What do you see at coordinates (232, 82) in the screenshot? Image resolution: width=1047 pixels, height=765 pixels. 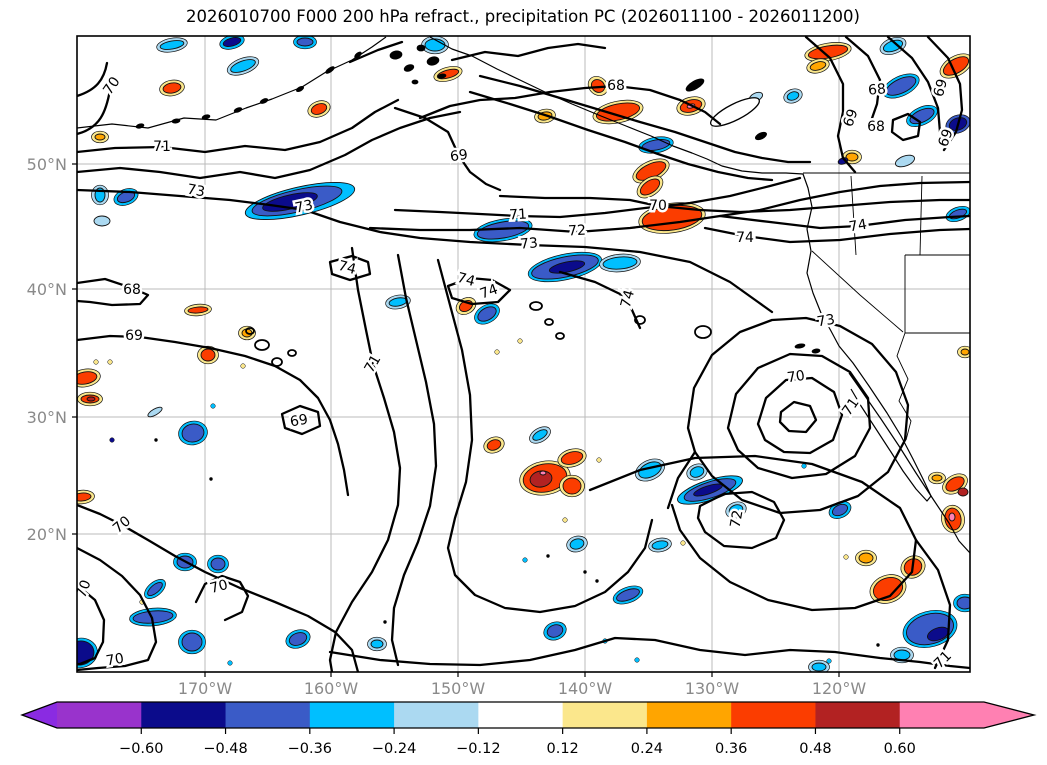 I see `coastline` at bounding box center [232, 82].